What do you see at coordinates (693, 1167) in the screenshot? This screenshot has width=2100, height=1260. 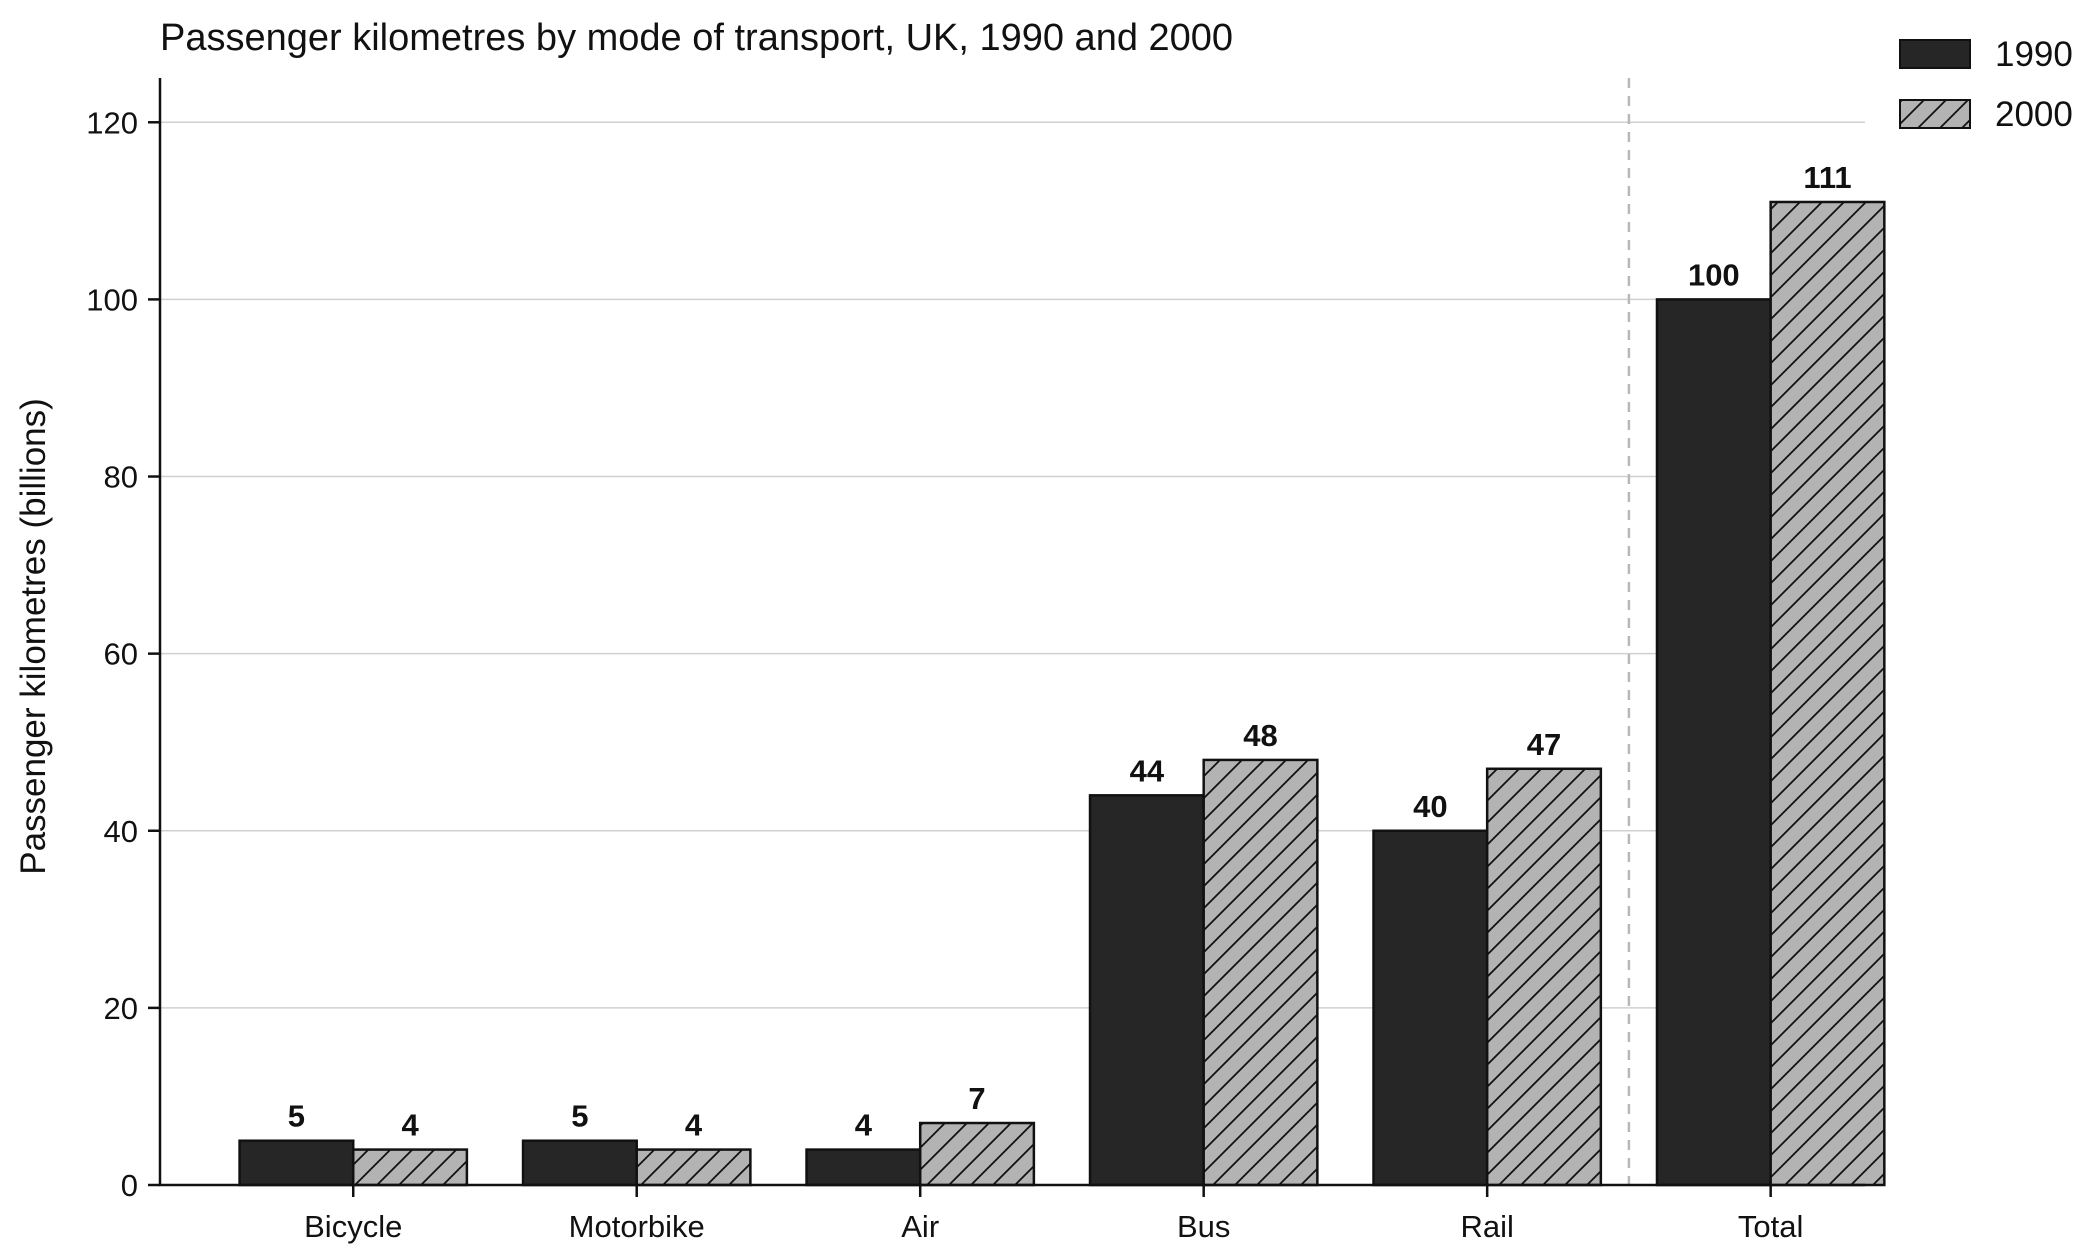 I see `bar-2000-motorbike` at bounding box center [693, 1167].